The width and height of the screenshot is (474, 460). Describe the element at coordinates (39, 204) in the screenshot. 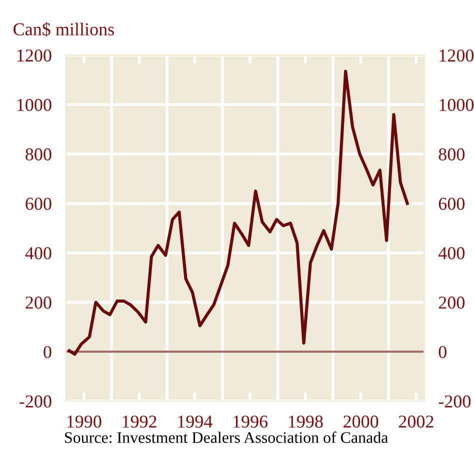

I see `y-tick-label: 600` at that location.